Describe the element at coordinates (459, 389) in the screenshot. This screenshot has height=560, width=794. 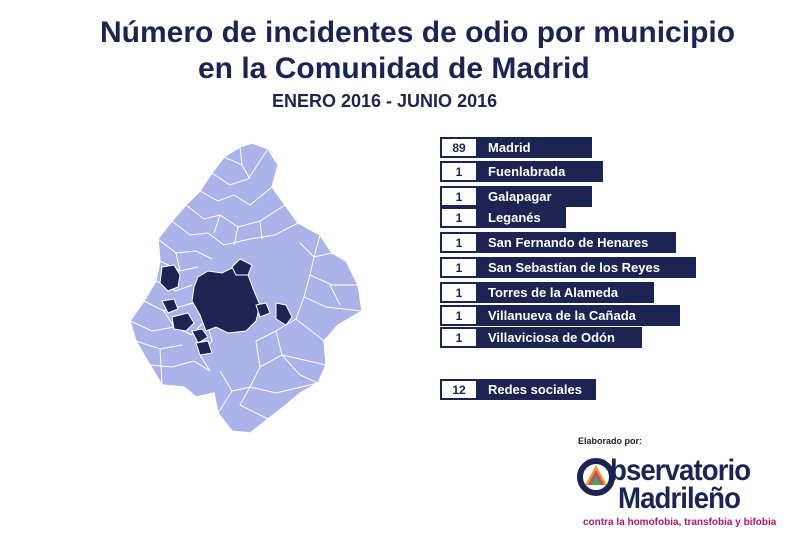
I see `social-count: 12` at that location.